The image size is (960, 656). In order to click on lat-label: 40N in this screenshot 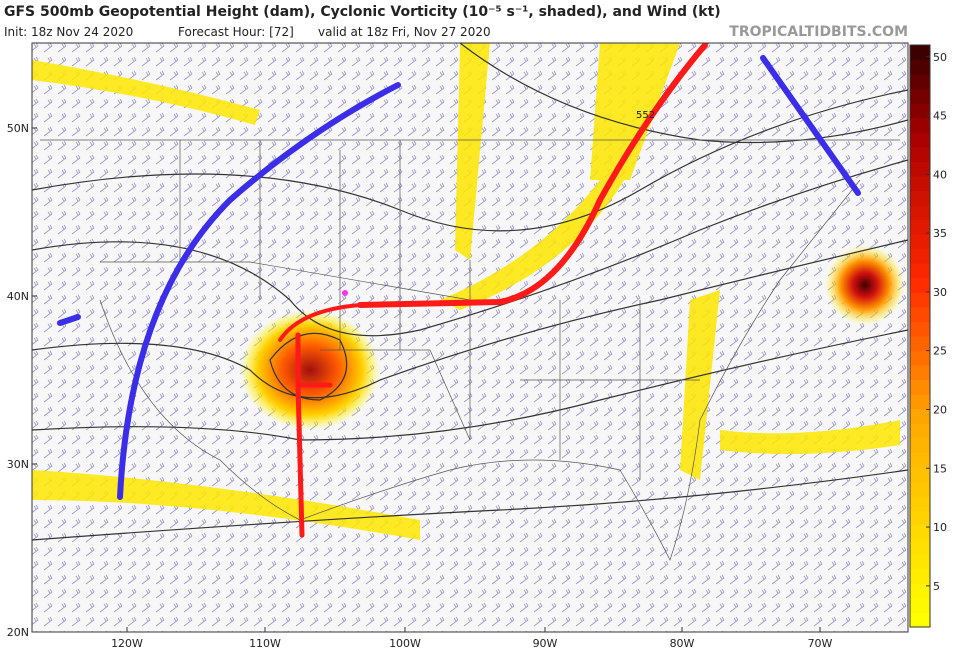, I will do `click(18, 296)`.